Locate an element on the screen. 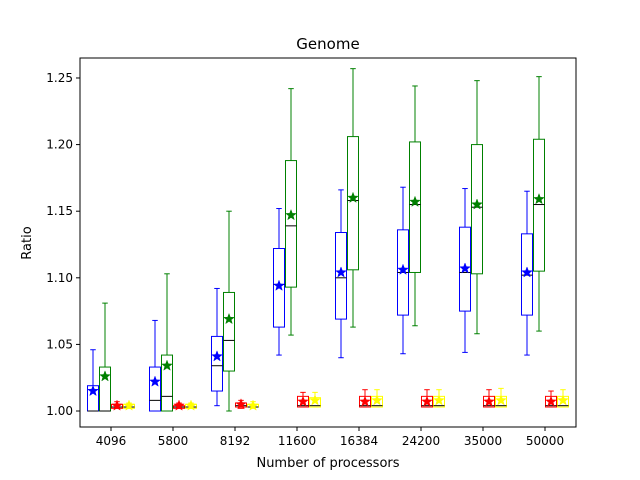 Image resolution: width=640 pixels, height=480 pixels. y-tick-label: 1.20 is located at coordinates (59, 145).